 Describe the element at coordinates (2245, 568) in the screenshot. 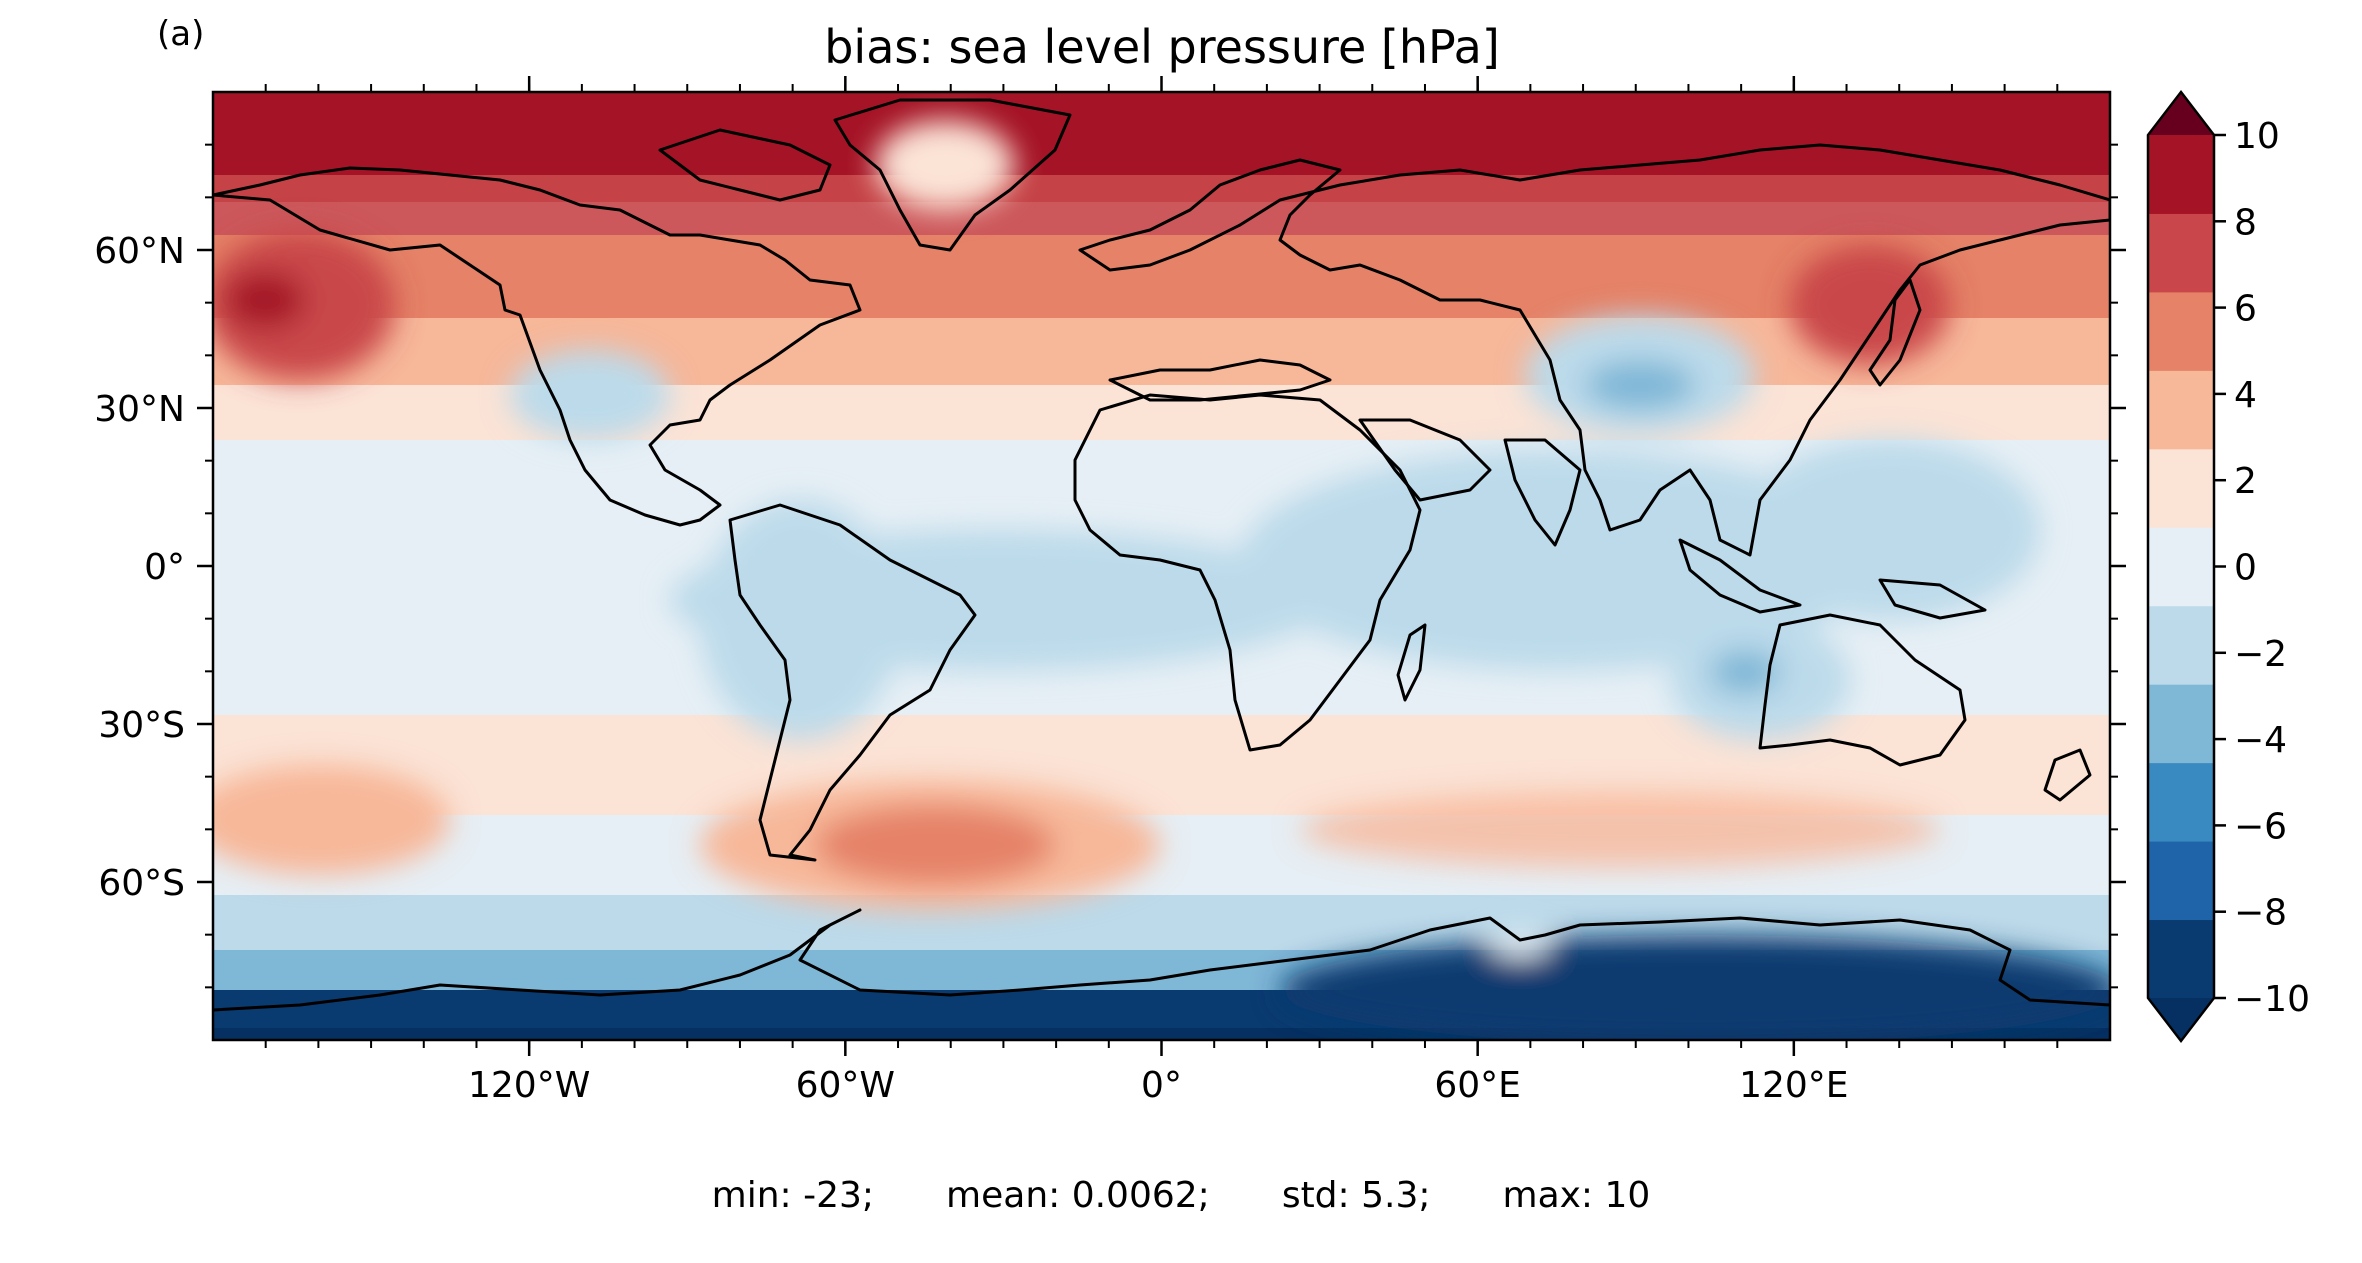

I see `colorbar-tick-label: 0` at that location.